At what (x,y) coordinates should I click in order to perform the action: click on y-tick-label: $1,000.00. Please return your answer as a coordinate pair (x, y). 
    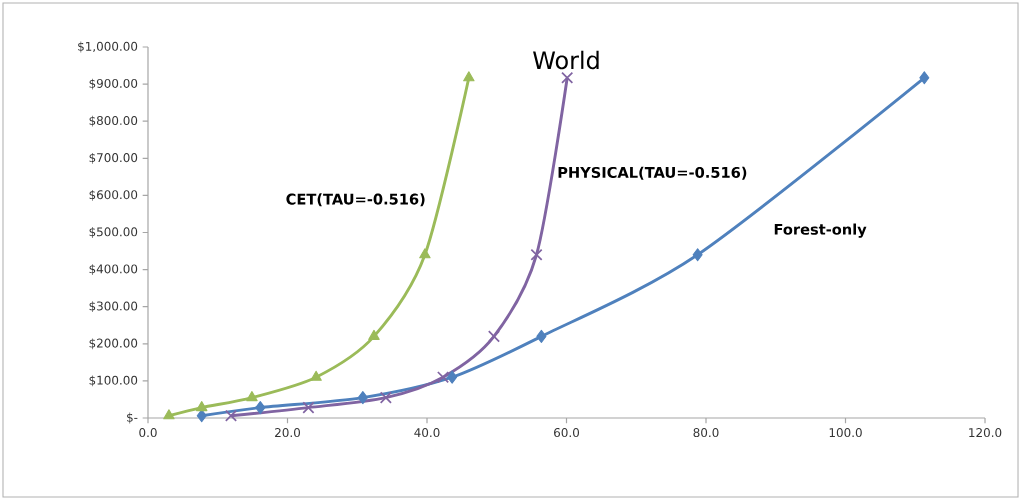
    Looking at the image, I should click on (108, 47).